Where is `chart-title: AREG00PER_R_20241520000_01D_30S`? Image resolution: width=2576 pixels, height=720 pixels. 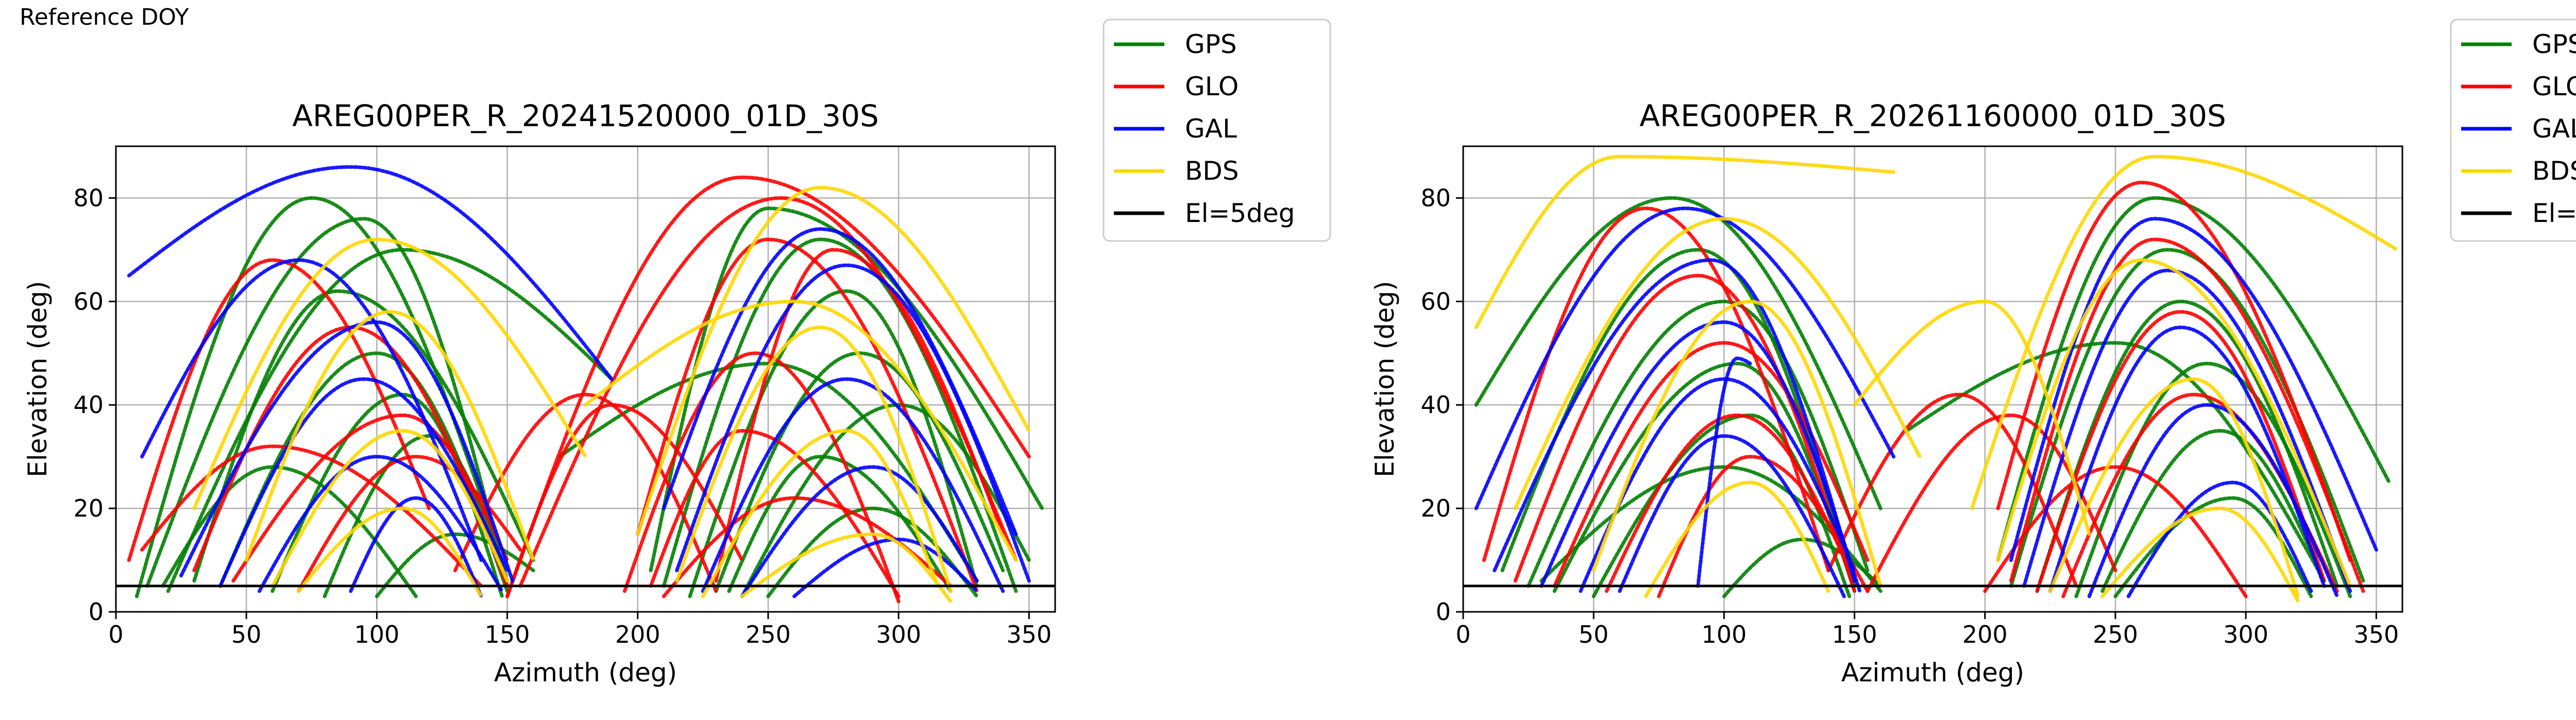
chart-title: AREG00PER_R_20241520000_01D_30S is located at coordinates (585, 115).